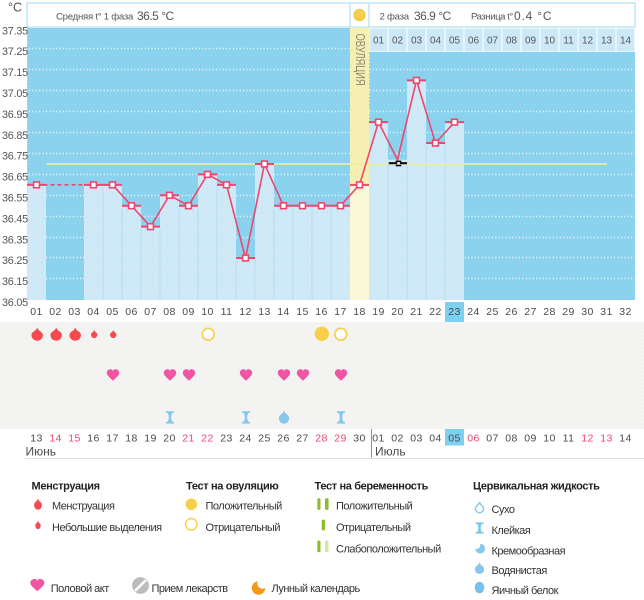 The height and width of the screenshot is (600, 644). Describe the element at coordinates (340, 312) in the screenshot. I see `svg-text: 17` at that location.